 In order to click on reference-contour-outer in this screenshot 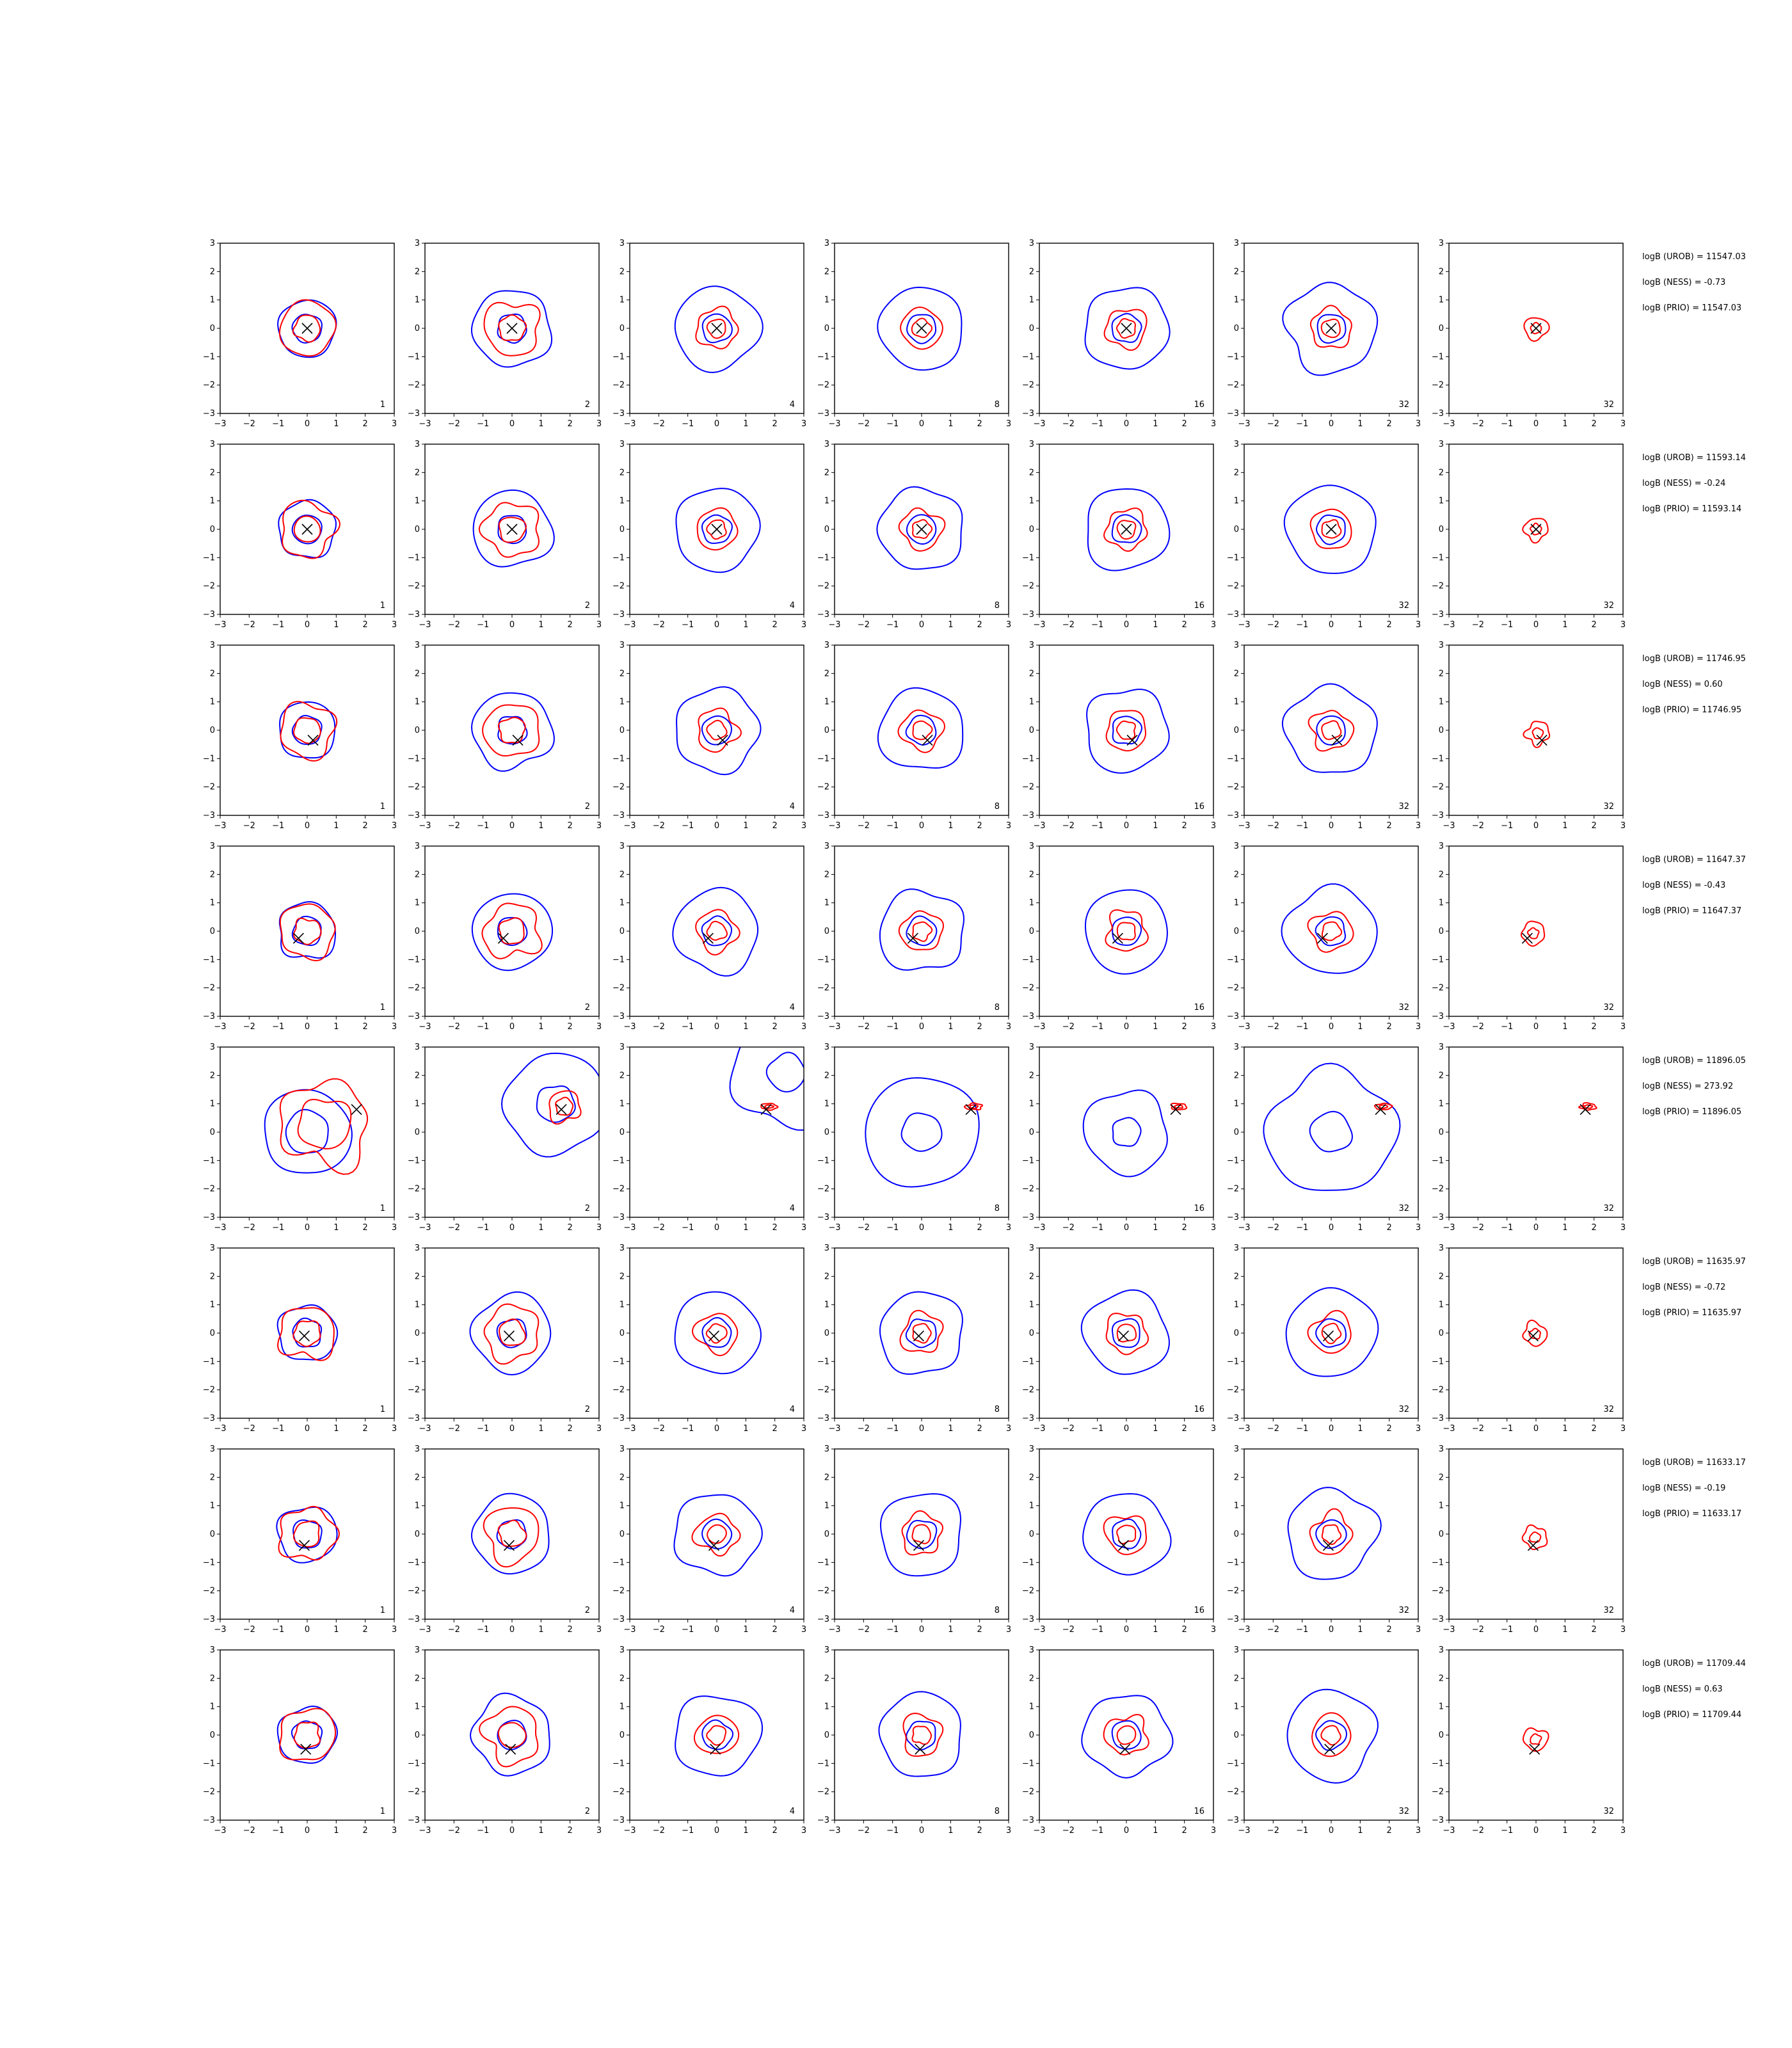, I will do `click(922, 929)`.